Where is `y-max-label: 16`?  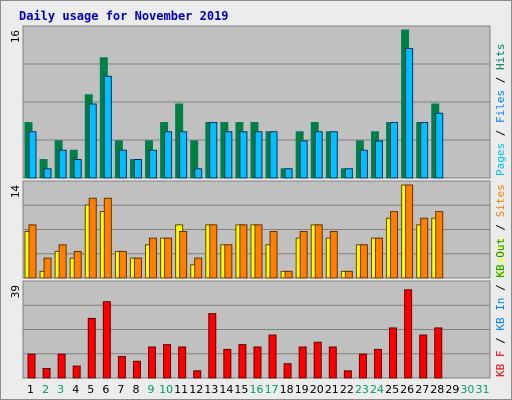
y-max-label: 16 is located at coordinates (15, 36).